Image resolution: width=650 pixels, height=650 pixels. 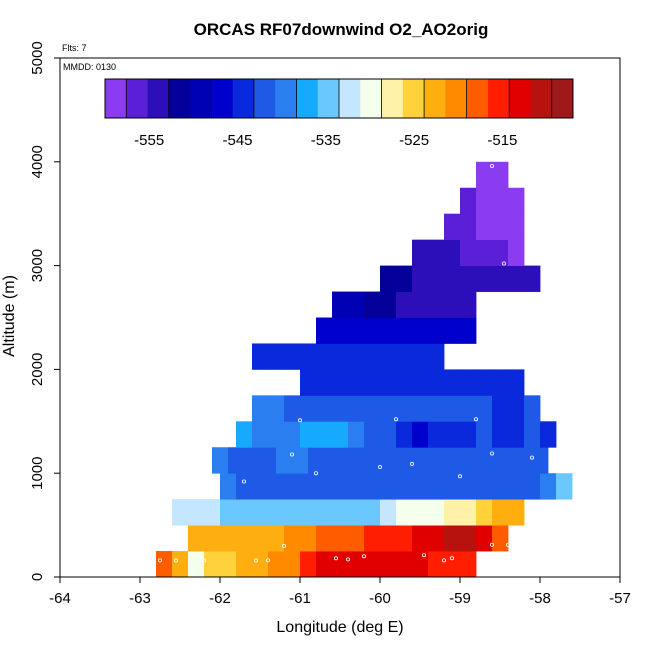 What do you see at coordinates (326, 140) in the screenshot?
I see `colorbar-tick-label: -535` at bounding box center [326, 140].